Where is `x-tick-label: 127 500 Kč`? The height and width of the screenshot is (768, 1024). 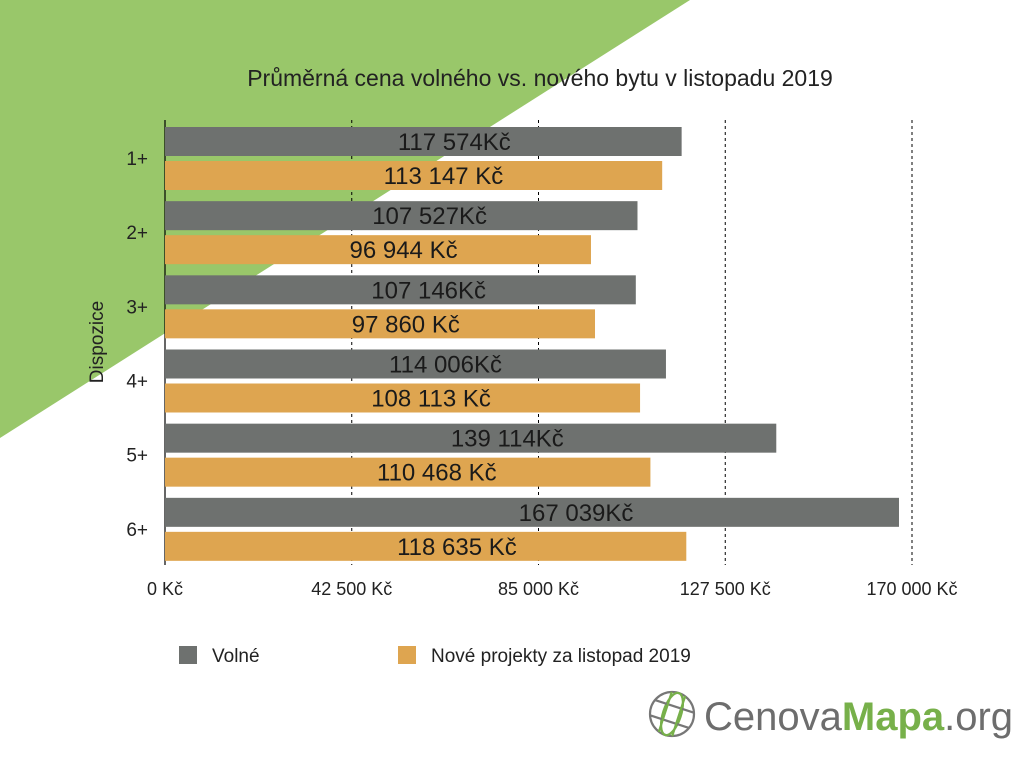
x-tick-label: 127 500 Kč is located at coordinates (725, 589).